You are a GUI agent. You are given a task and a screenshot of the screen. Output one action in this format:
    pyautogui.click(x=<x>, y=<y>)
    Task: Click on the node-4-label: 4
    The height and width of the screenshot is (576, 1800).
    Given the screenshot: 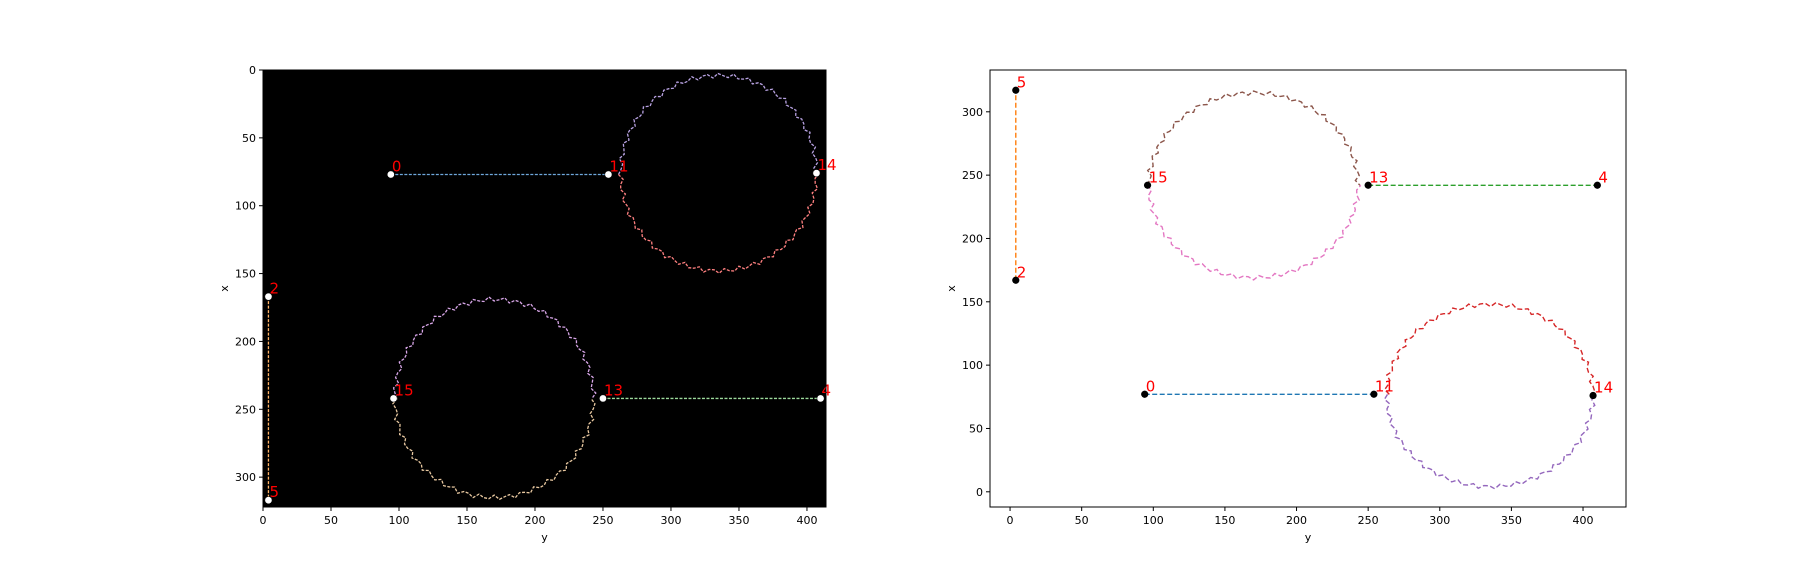 What is the action you would take?
    pyautogui.click(x=1603, y=177)
    